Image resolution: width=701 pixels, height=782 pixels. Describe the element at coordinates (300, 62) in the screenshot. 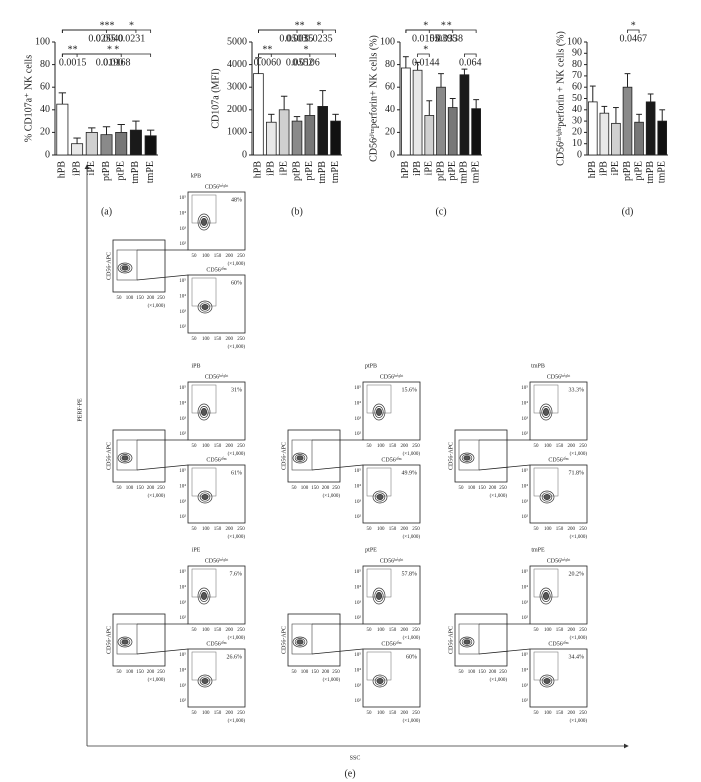

I see `p-value: 0.0552` at that location.